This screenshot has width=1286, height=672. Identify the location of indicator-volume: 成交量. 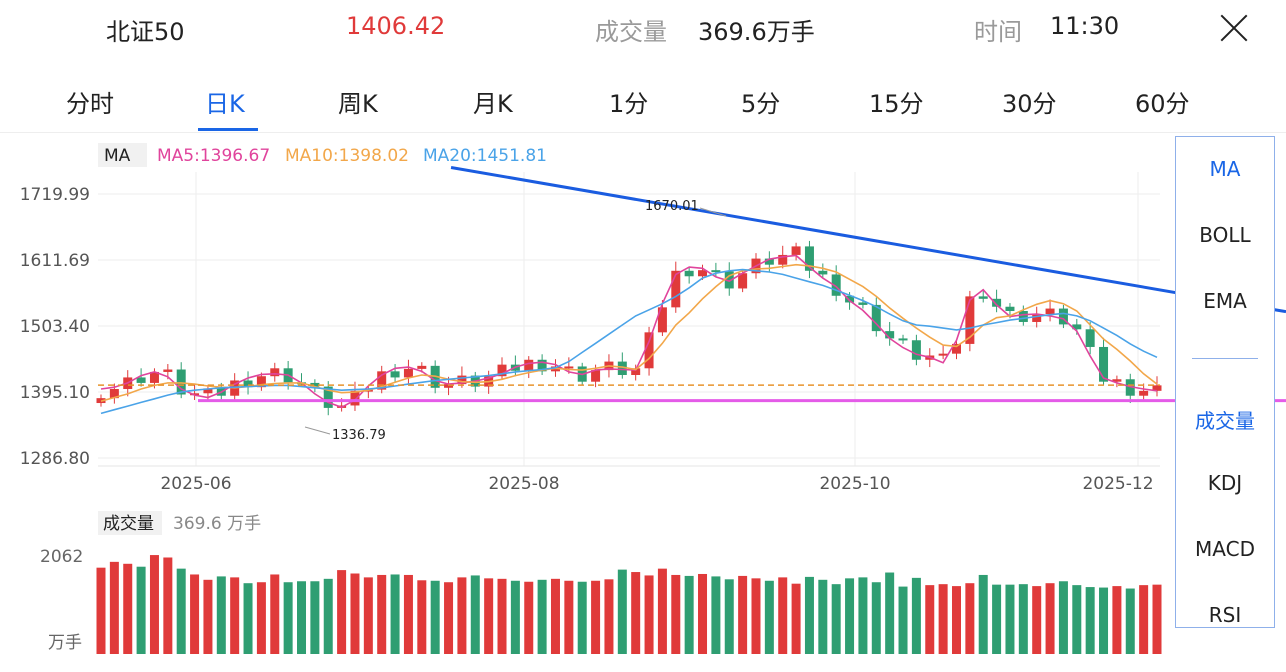
(1225, 421).